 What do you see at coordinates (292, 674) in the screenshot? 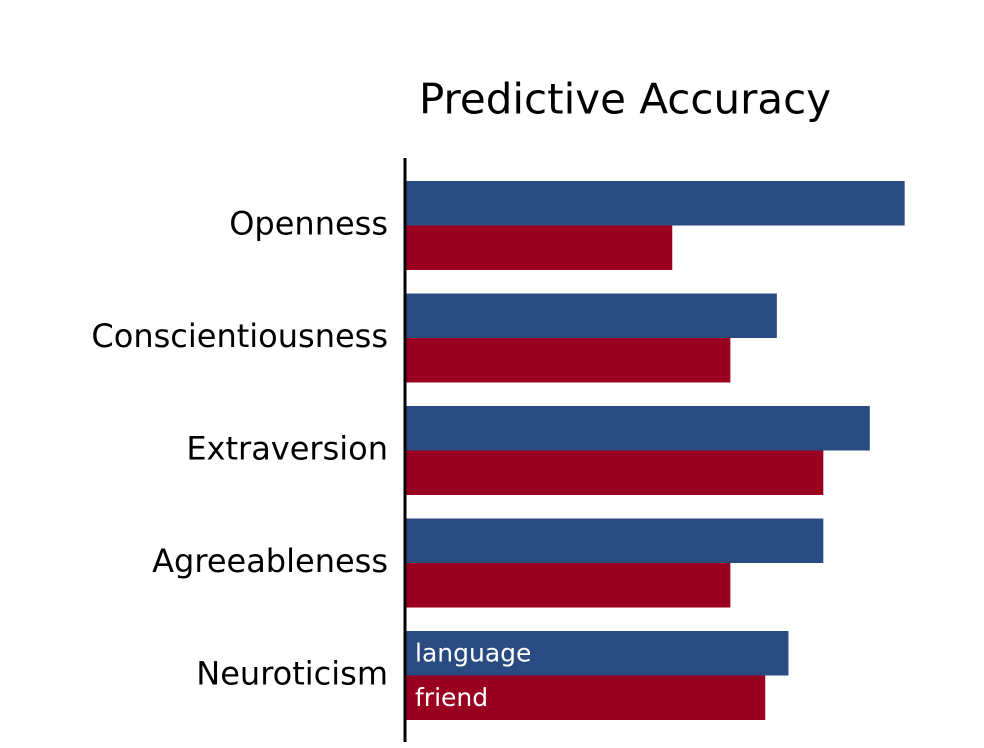
I see `category-label: Neuroticism` at bounding box center [292, 674].